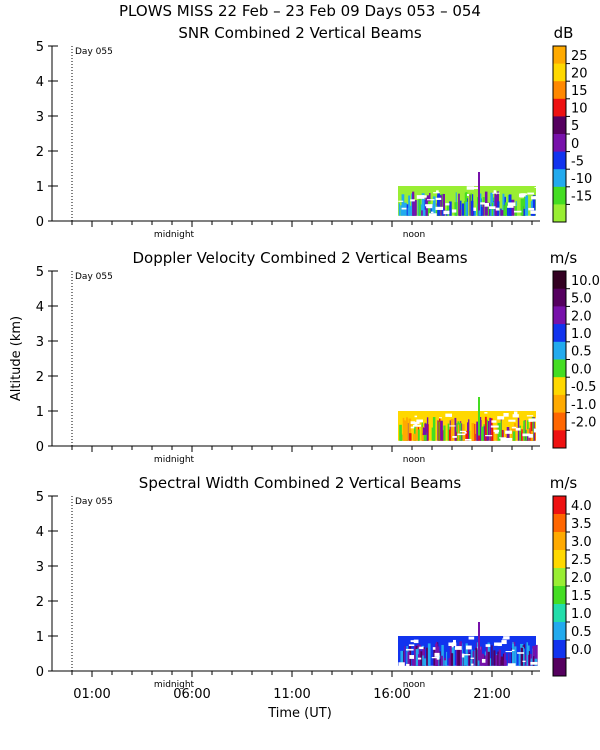 The width and height of the screenshot is (600, 750). What do you see at coordinates (40, 222) in the screenshot?
I see `y-tick-label: 0` at bounding box center [40, 222].